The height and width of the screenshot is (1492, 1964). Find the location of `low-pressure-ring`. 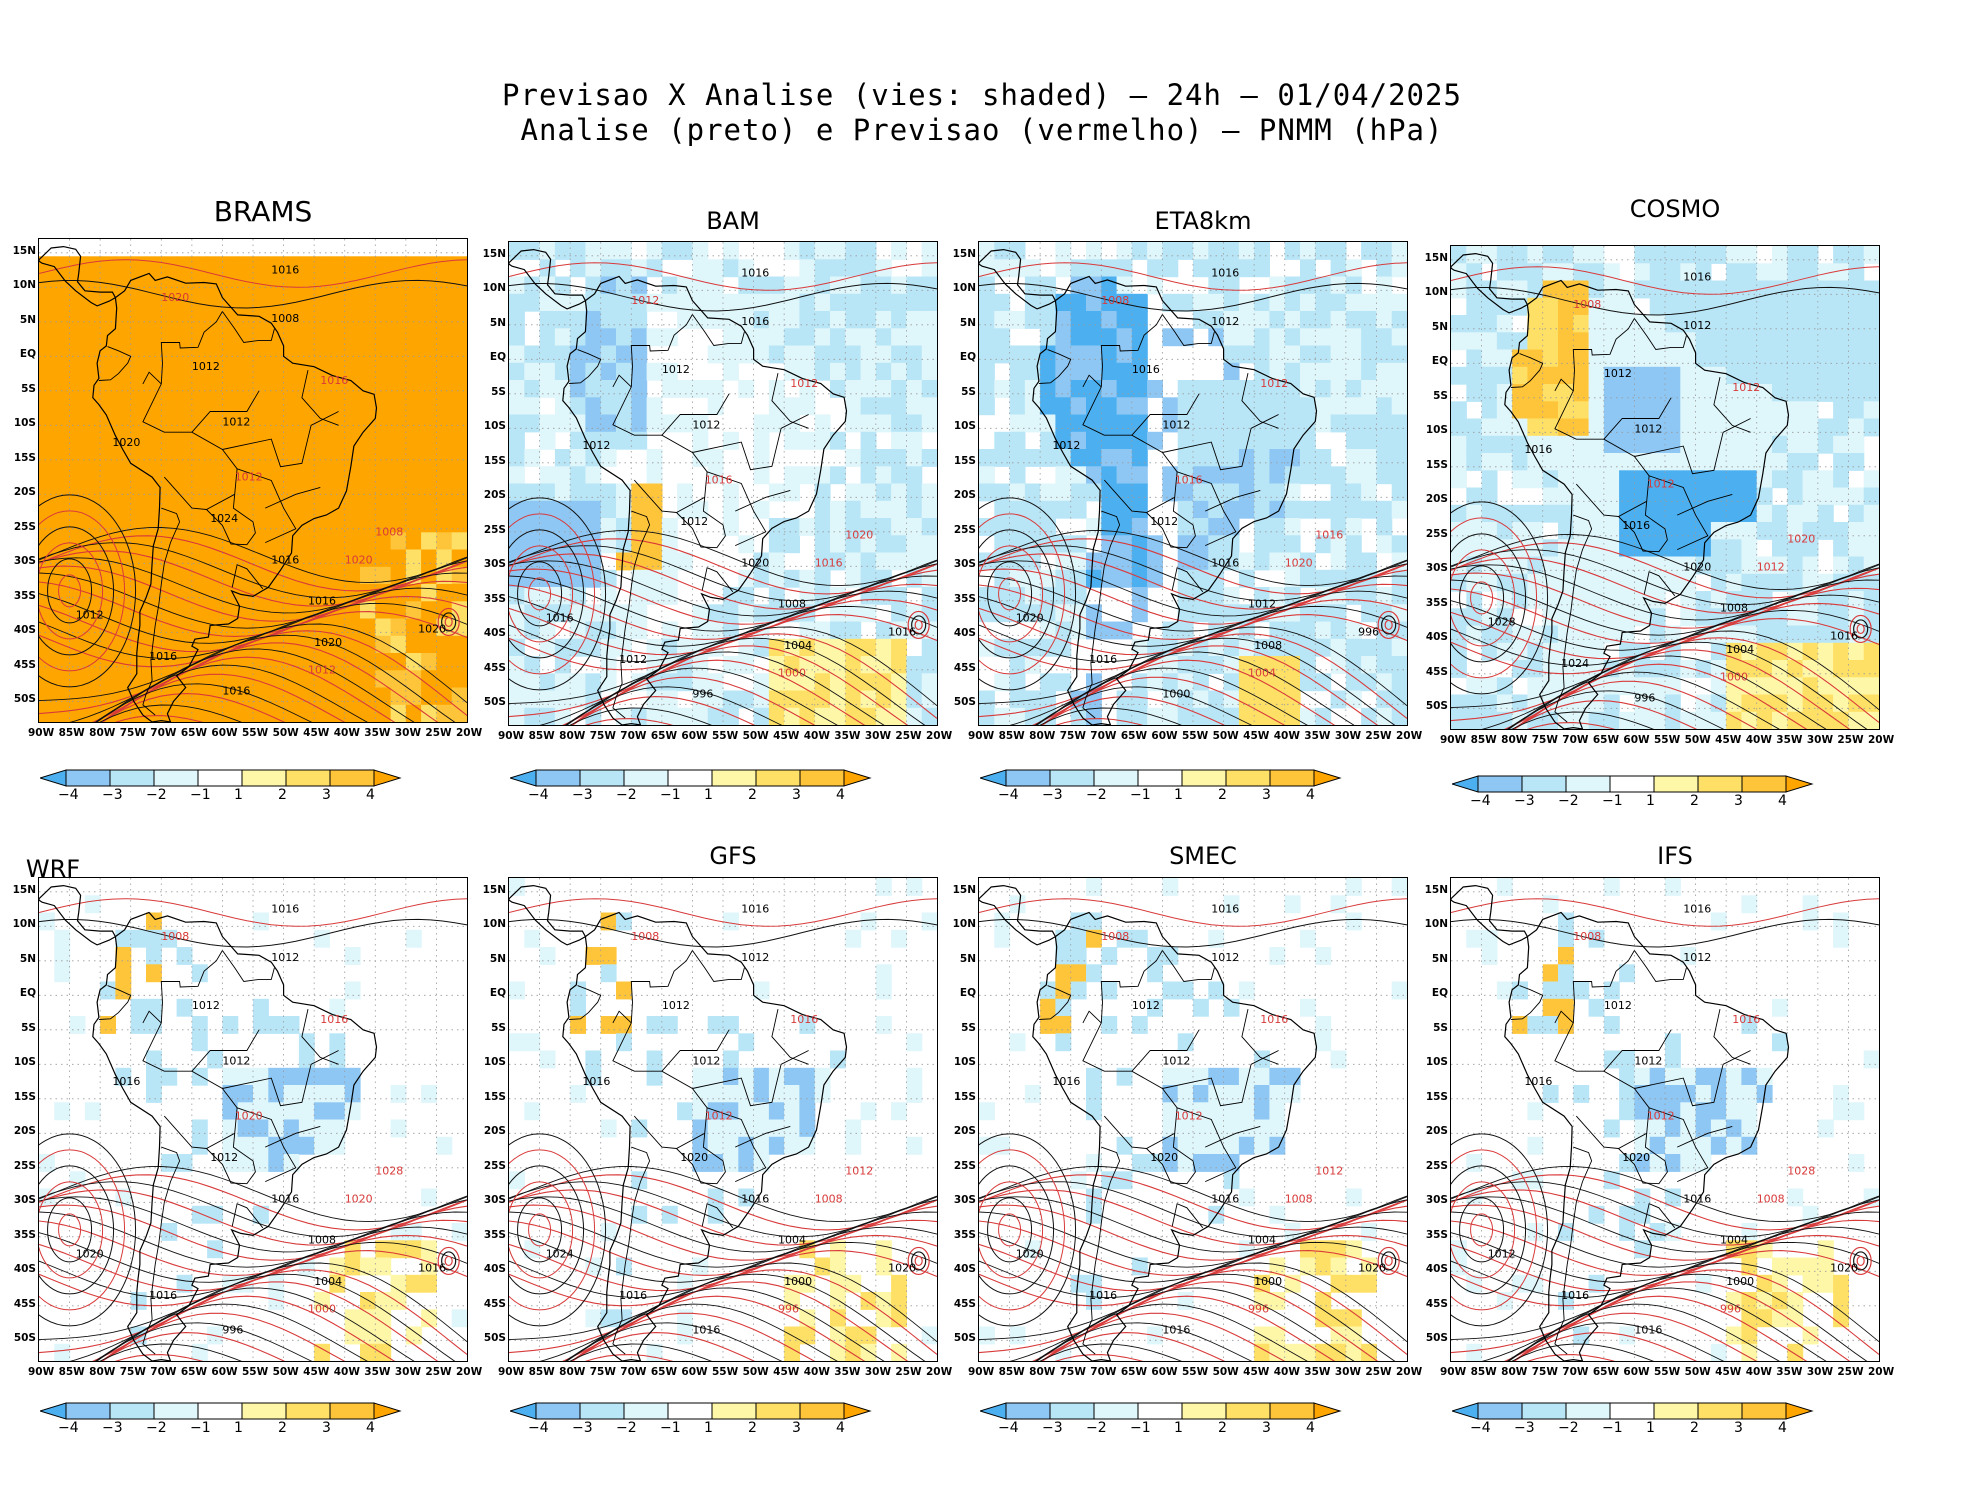

low-pressure-ring is located at coordinates (919, 625).